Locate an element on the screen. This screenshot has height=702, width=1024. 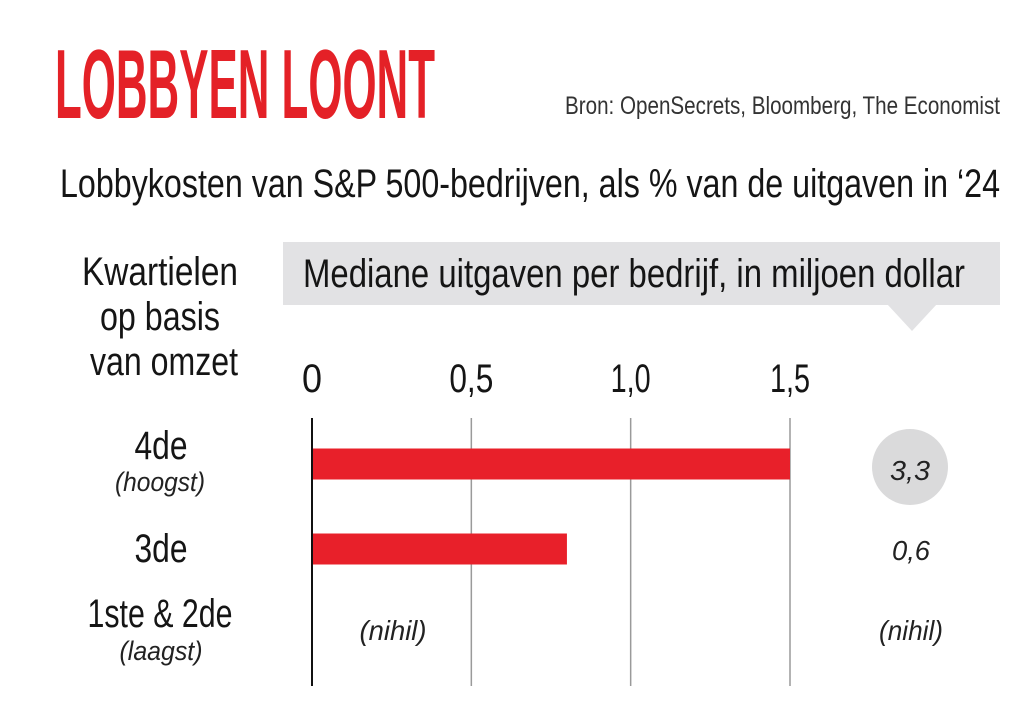
category-header-line: van omzet is located at coordinates (164, 362).